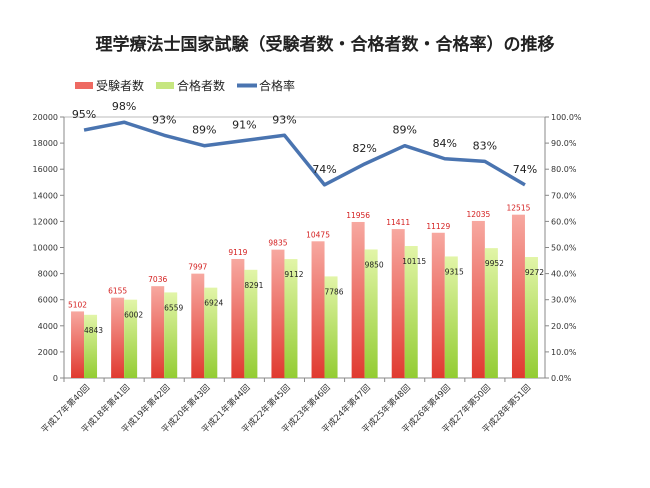 The height and width of the screenshot is (488, 650). What do you see at coordinates (45, 195) in the screenshot?
I see `y-tick-label: 14000` at bounding box center [45, 195].